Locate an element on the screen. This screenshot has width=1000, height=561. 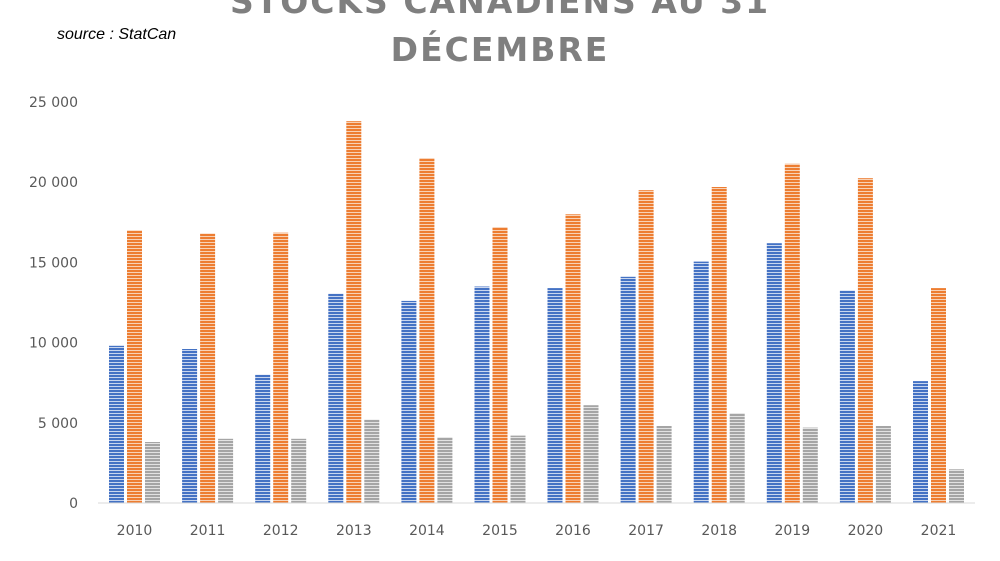
bar-series1-2013 is located at coordinates (336, 398).